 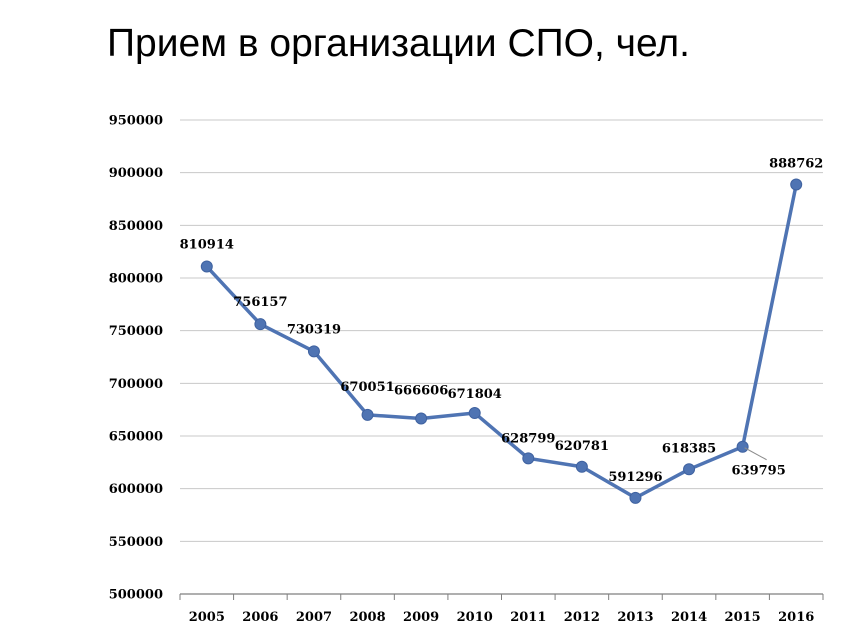 I want to click on x-tick-label: 2016, so click(x=796, y=617).